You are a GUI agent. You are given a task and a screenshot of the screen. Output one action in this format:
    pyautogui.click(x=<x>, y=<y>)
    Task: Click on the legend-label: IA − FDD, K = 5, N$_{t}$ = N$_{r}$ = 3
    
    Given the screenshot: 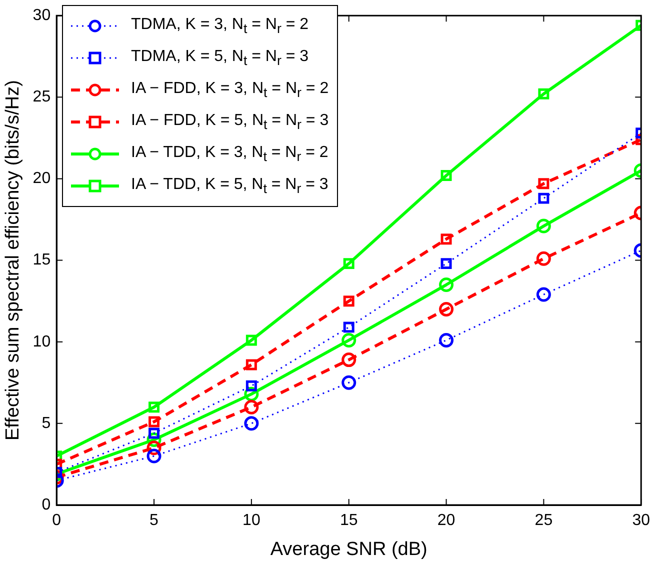 What is the action you would take?
    pyautogui.click(x=230, y=122)
    